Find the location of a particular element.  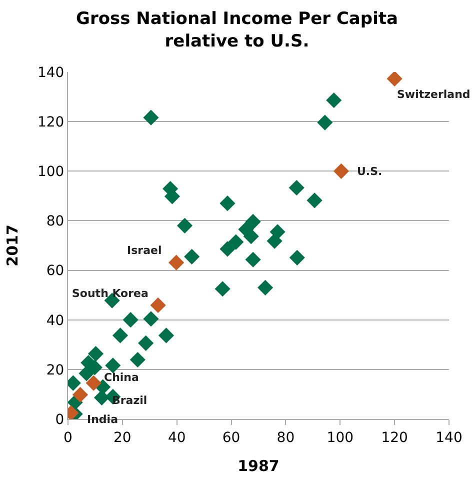

x-tick-label: 80 is located at coordinates (285, 438).